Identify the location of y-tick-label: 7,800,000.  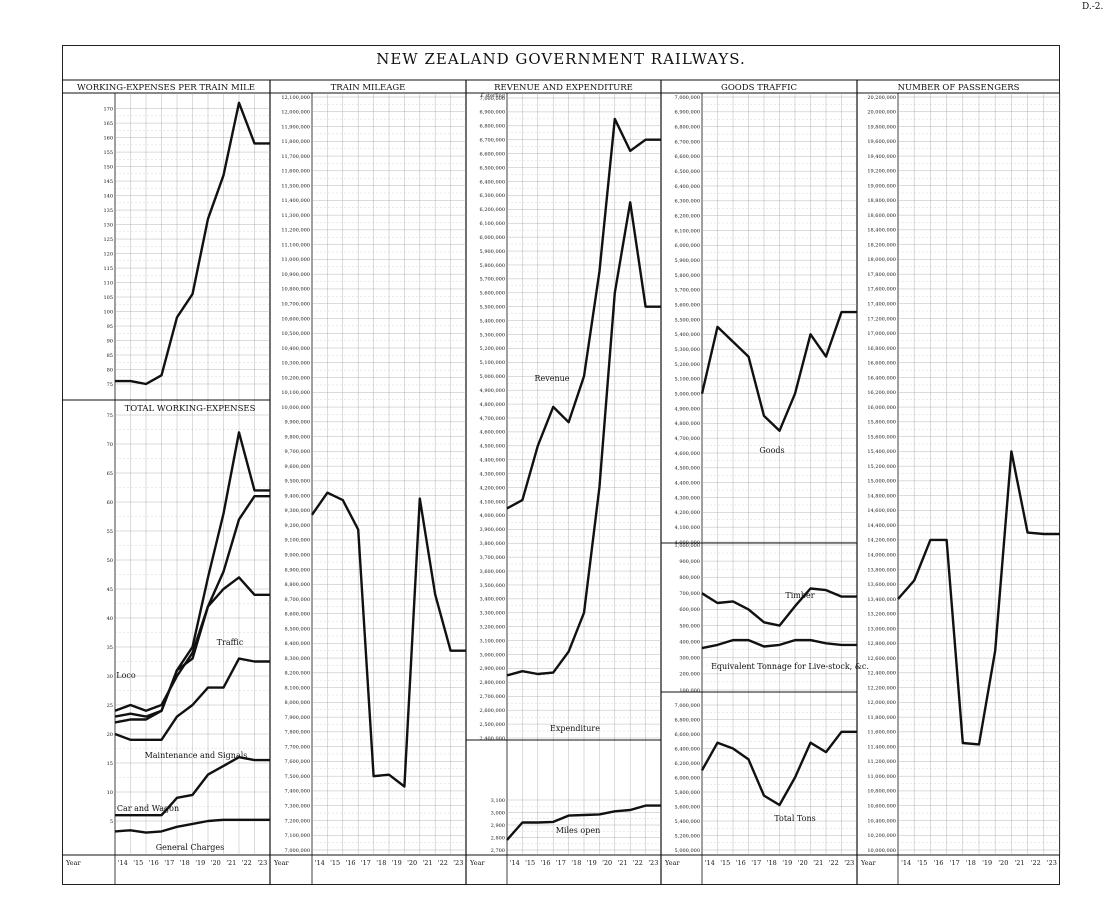
(297, 733).